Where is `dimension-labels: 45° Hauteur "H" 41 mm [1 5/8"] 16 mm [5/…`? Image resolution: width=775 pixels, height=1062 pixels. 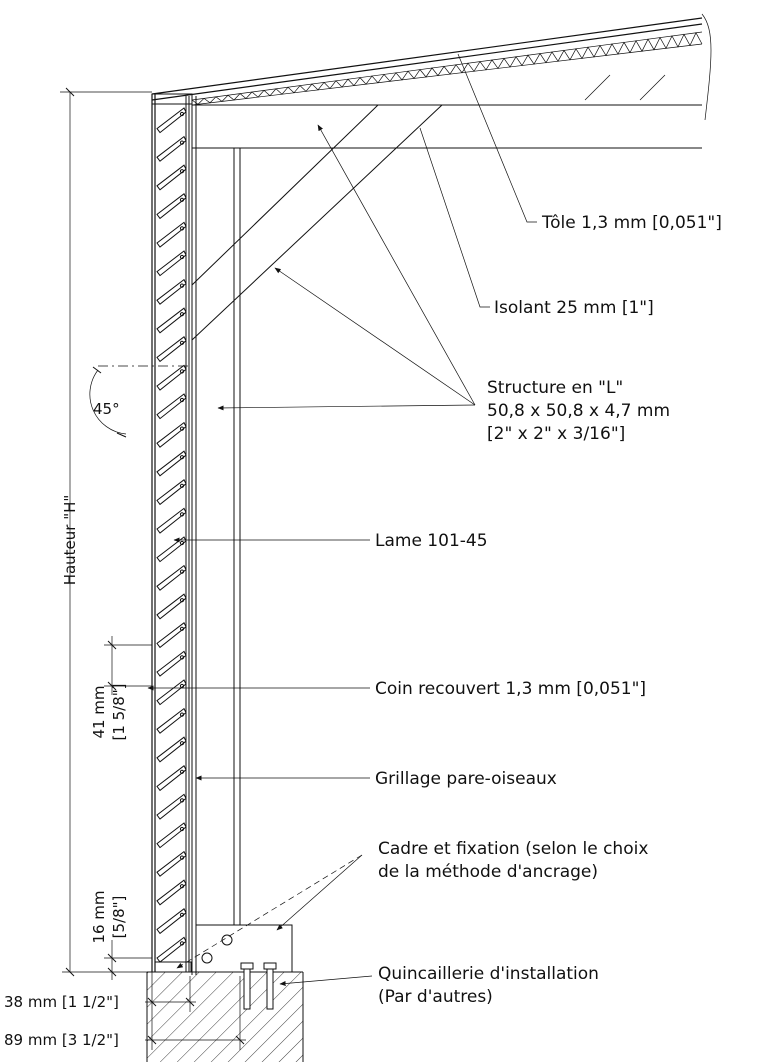
dimension-labels: 45° Hauteur "H" 41 mm [1 5/8"] 16 mm [5/… is located at coordinates (66, 724).